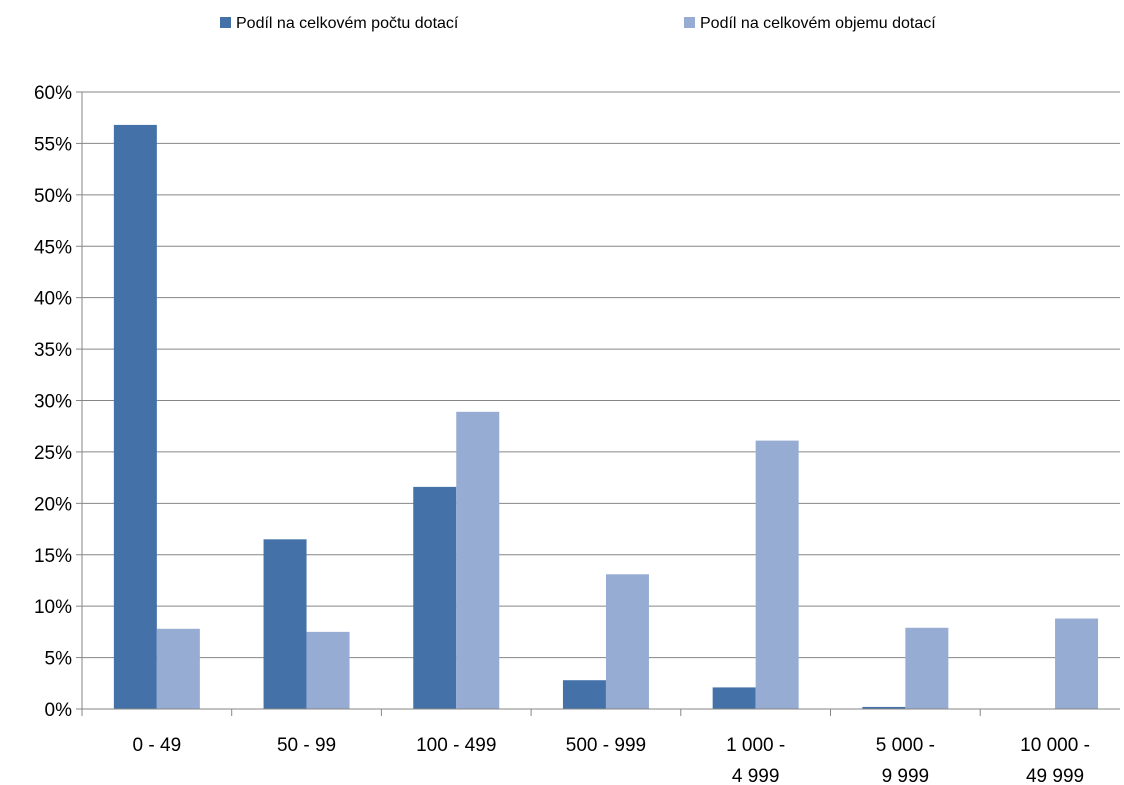 The width and height of the screenshot is (1124, 785). Describe the element at coordinates (53, 556) in the screenshot. I see `y-tick-label: 15%` at that location.